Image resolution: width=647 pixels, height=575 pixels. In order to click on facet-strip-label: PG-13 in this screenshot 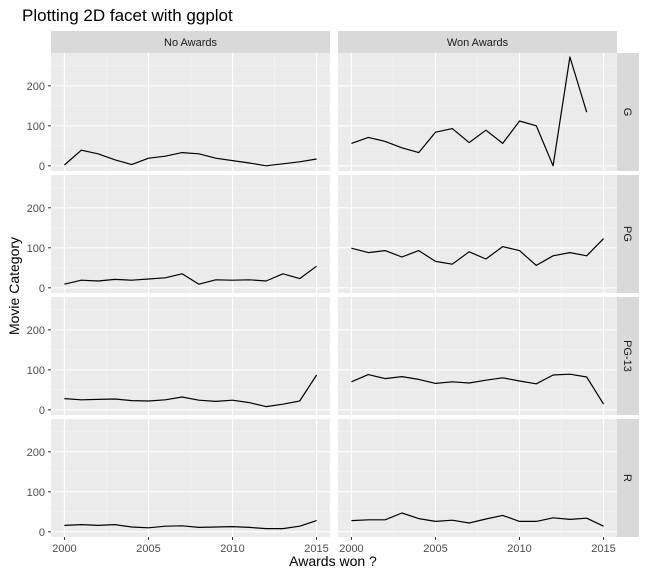, I will do `click(627, 356)`.